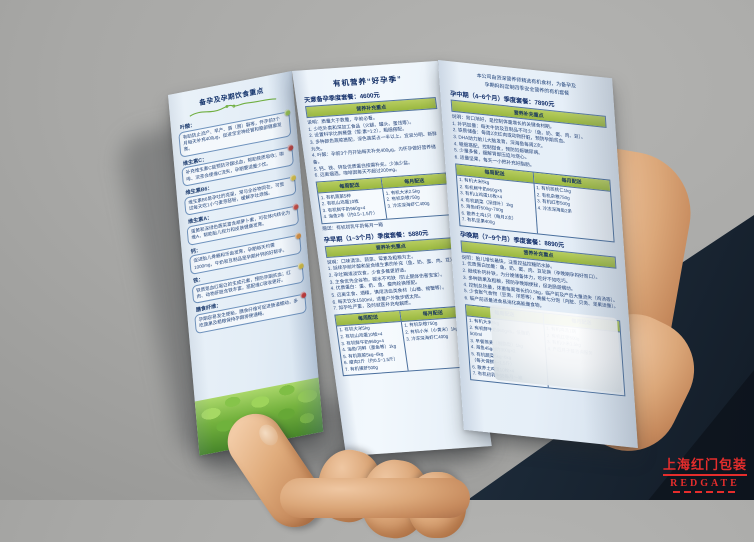 The height and width of the screenshot is (542, 754). I want to click on apple-icon, so click(303, 295).